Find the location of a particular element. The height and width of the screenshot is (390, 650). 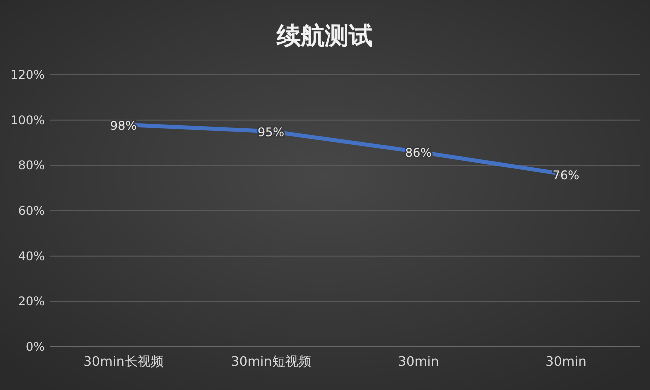

x-tick-label: 30min长视频 is located at coordinates (124, 362).